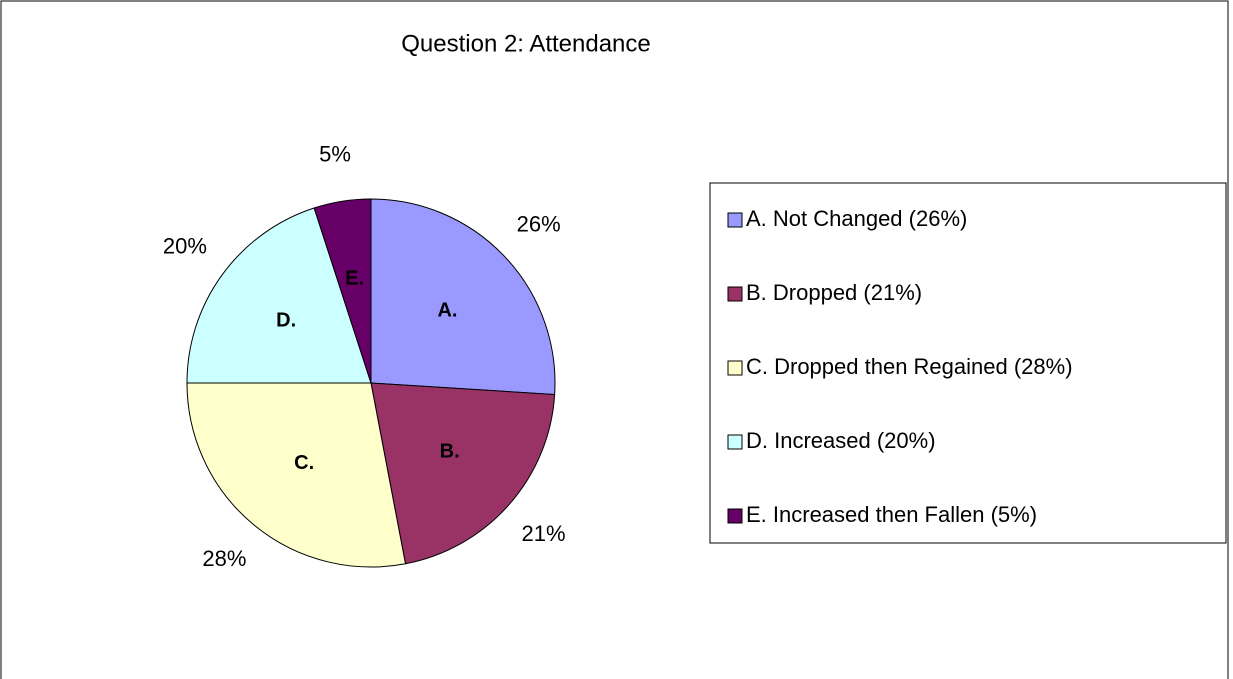 The width and height of the screenshot is (1233, 679). What do you see at coordinates (304, 463) in the screenshot?
I see `slice-label: C.` at bounding box center [304, 463].